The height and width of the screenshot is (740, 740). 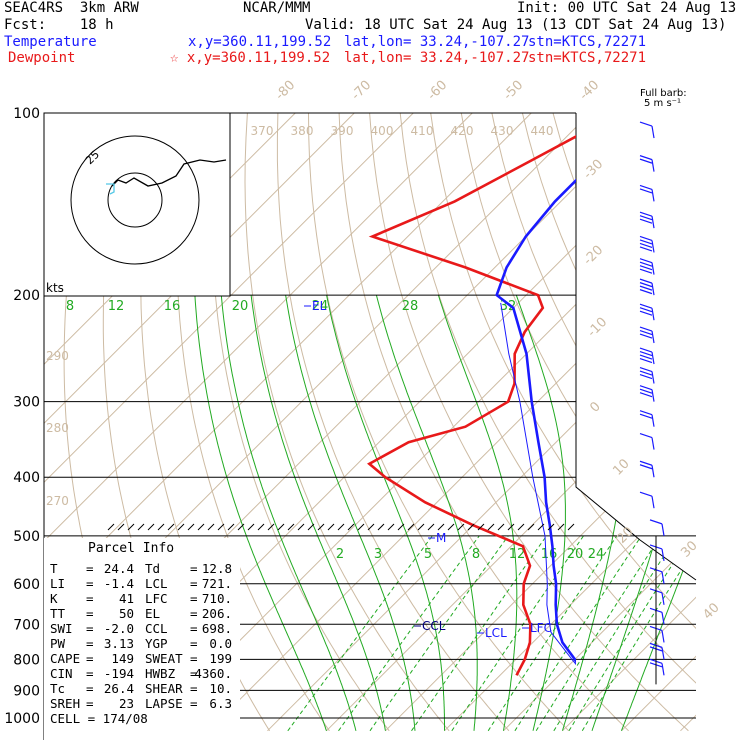 What do you see at coordinates (220, 643) in the screenshot?
I see `parcel-info-value: 0.0` at bounding box center [220, 643].